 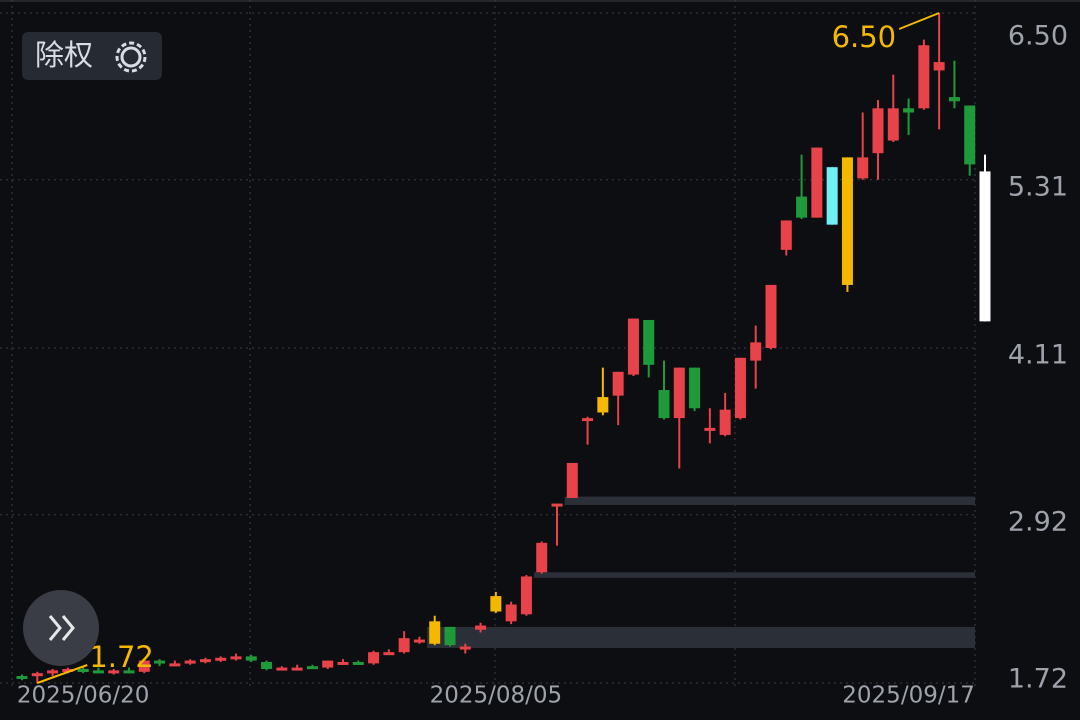 I want to click on annotation-label: 6.50, so click(x=864, y=37).